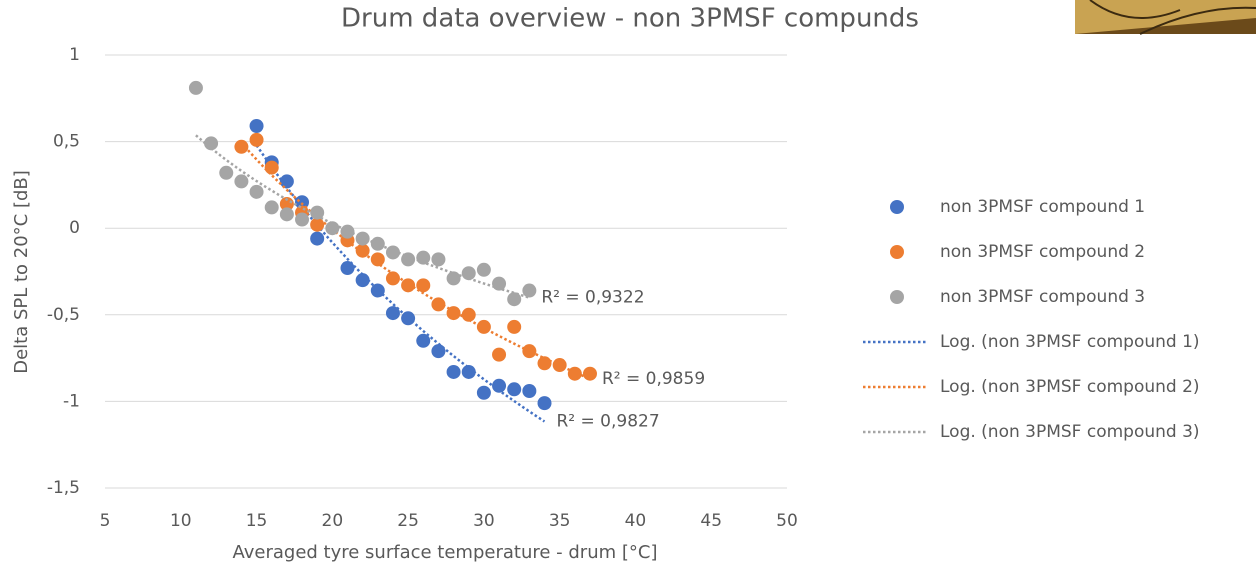  Describe the element at coordinates (181, 521) in the screenshot. I see `x-tick-label: 10` at that location.